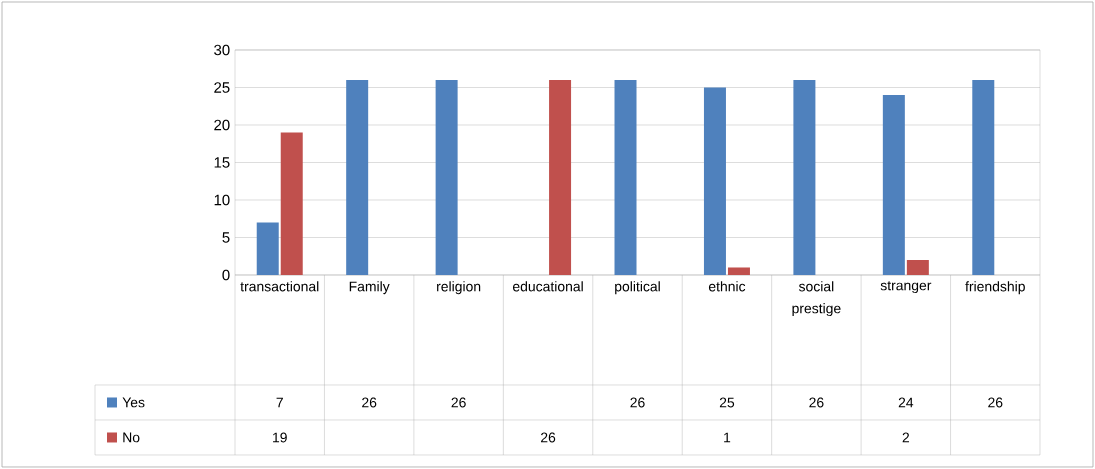 Image resolution: width=1095 pixels, height=469 pixels. What do you see at coordinates (226, 275) in the screenshot?
I see `y-tick-label: 0` at bounding box center [226, 275].